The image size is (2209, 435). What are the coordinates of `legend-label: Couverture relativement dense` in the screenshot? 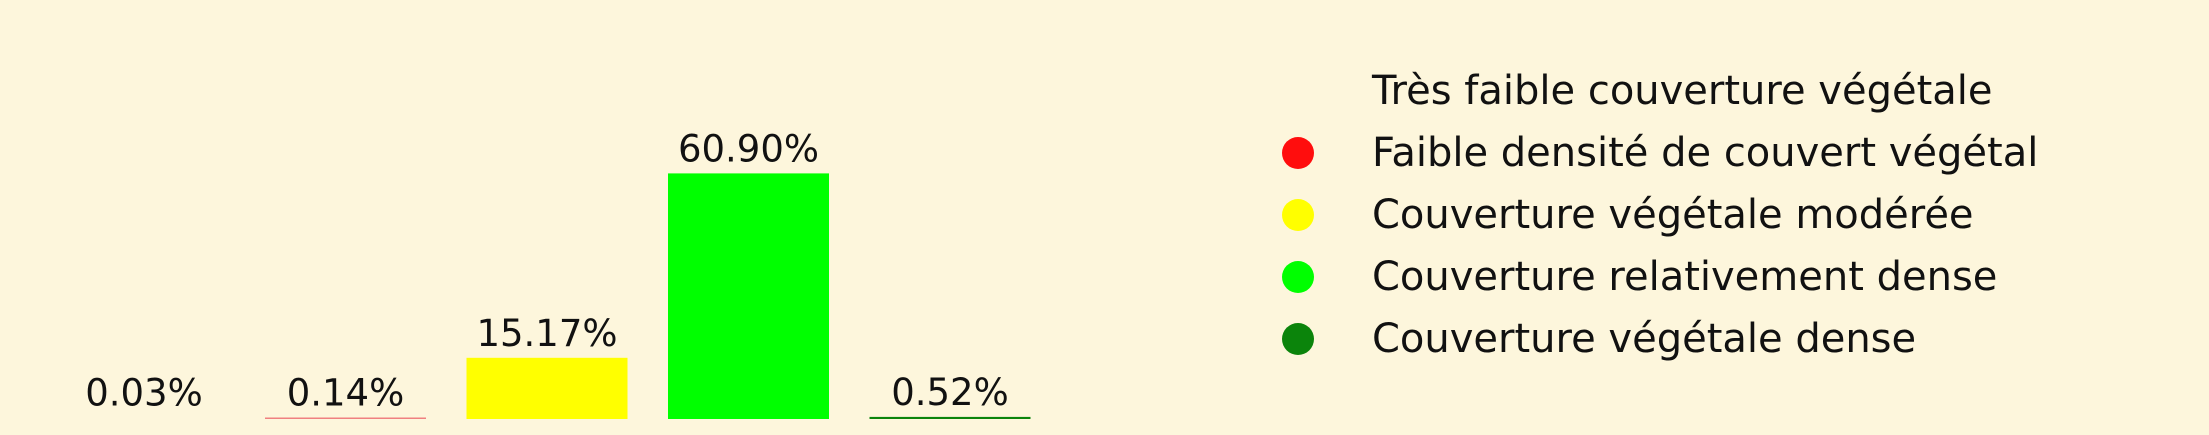 It's located at (1685, 277).